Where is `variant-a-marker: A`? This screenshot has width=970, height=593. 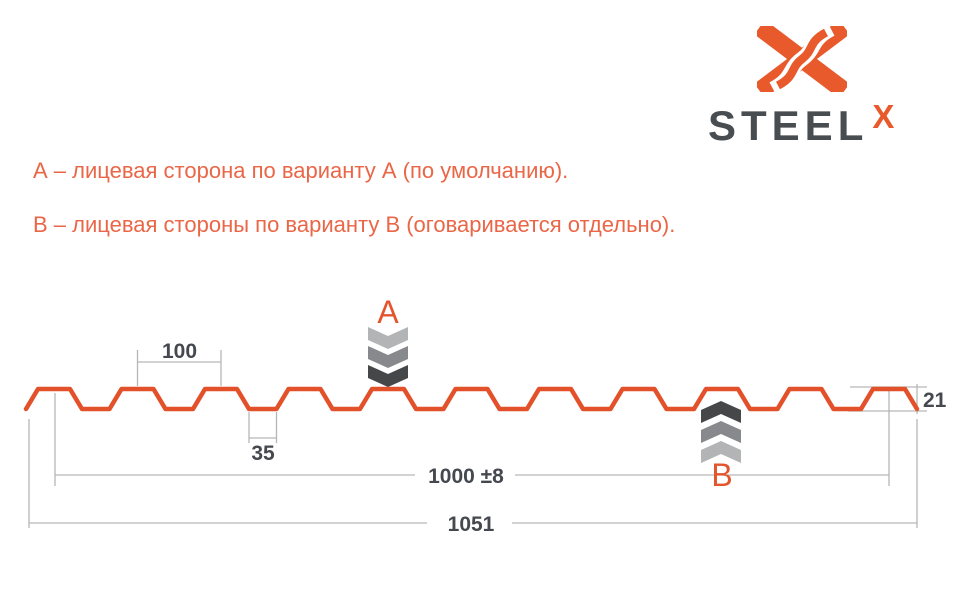
variant-a-marker: A is located at coordinates (388, 340).